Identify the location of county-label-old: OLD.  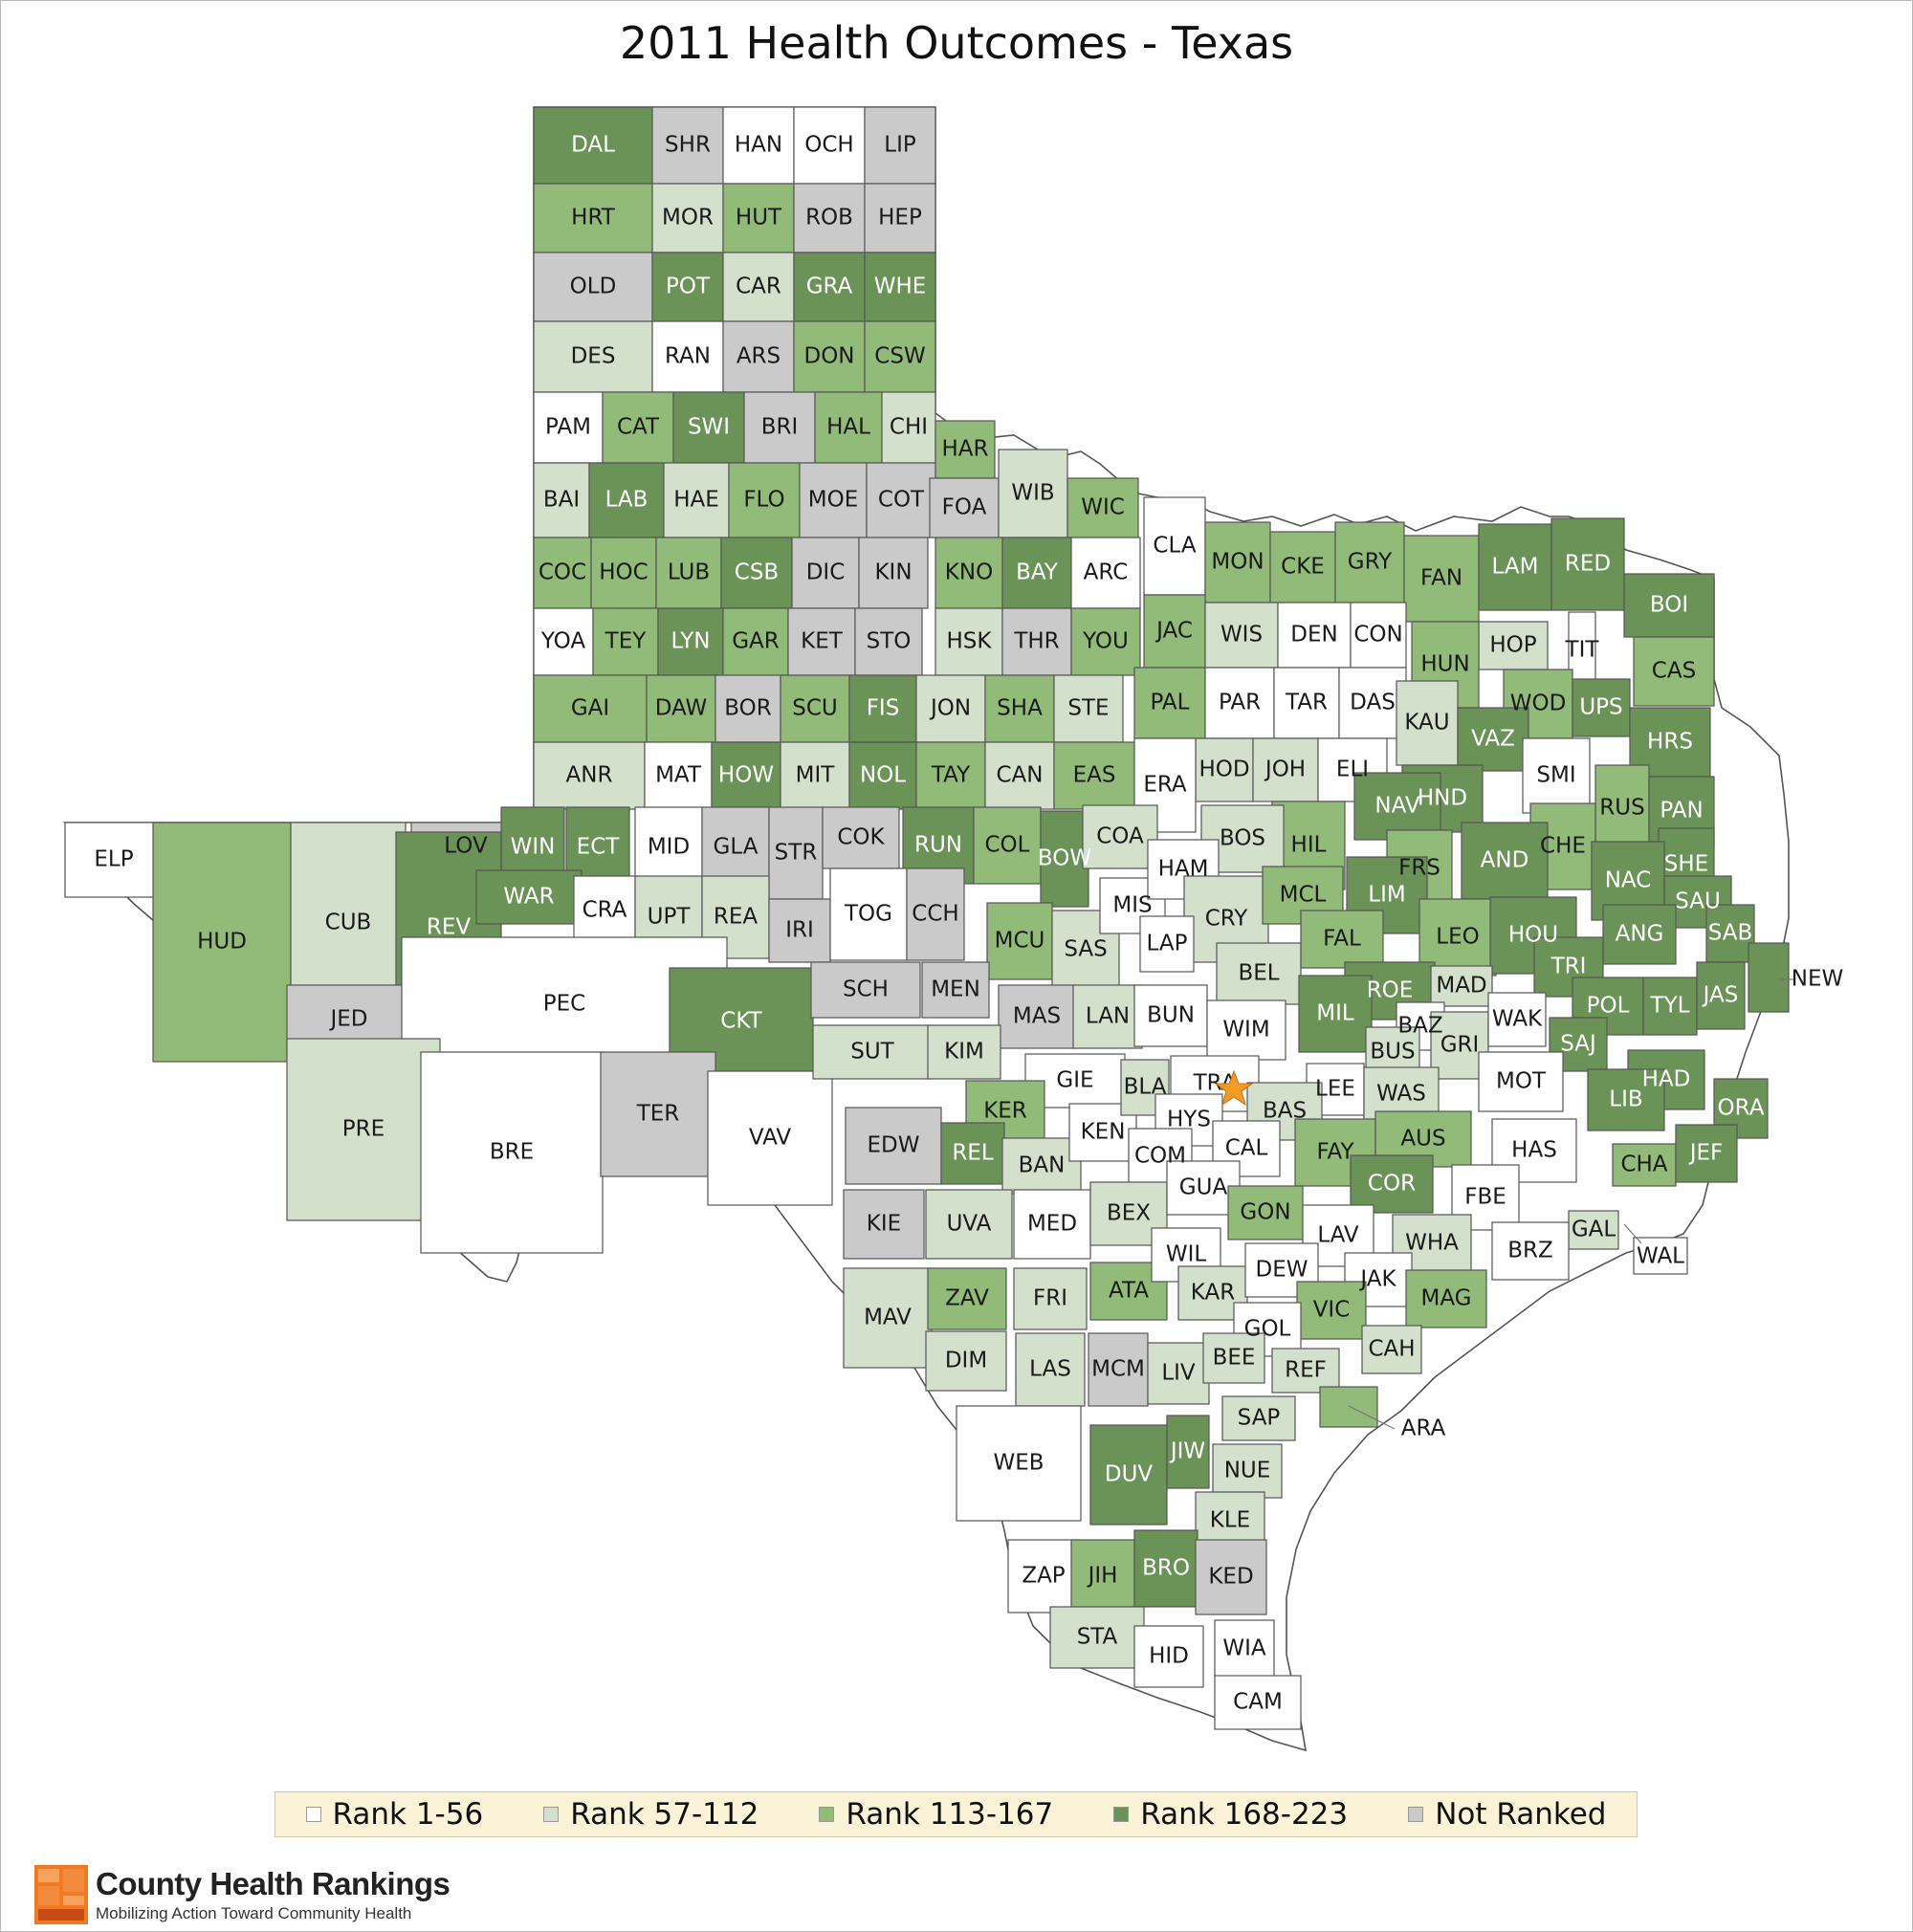
(593, 286).